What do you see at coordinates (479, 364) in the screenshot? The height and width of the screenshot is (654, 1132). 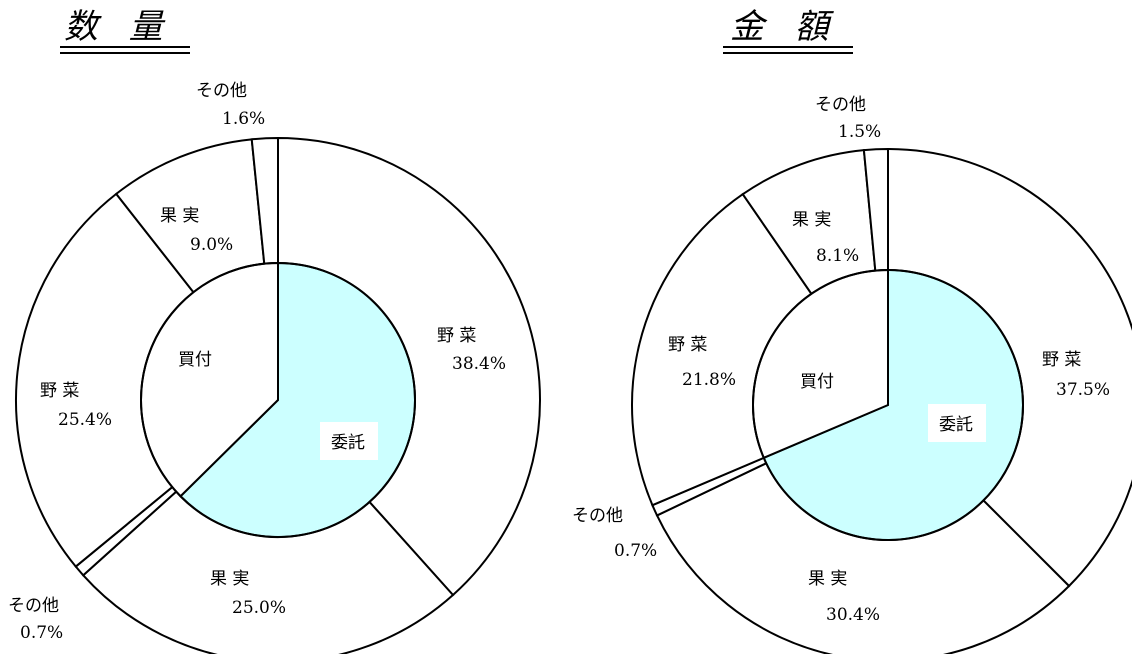 I see `chart-1-outer-value-0: 38.4%` at bounding box center [479, 364].